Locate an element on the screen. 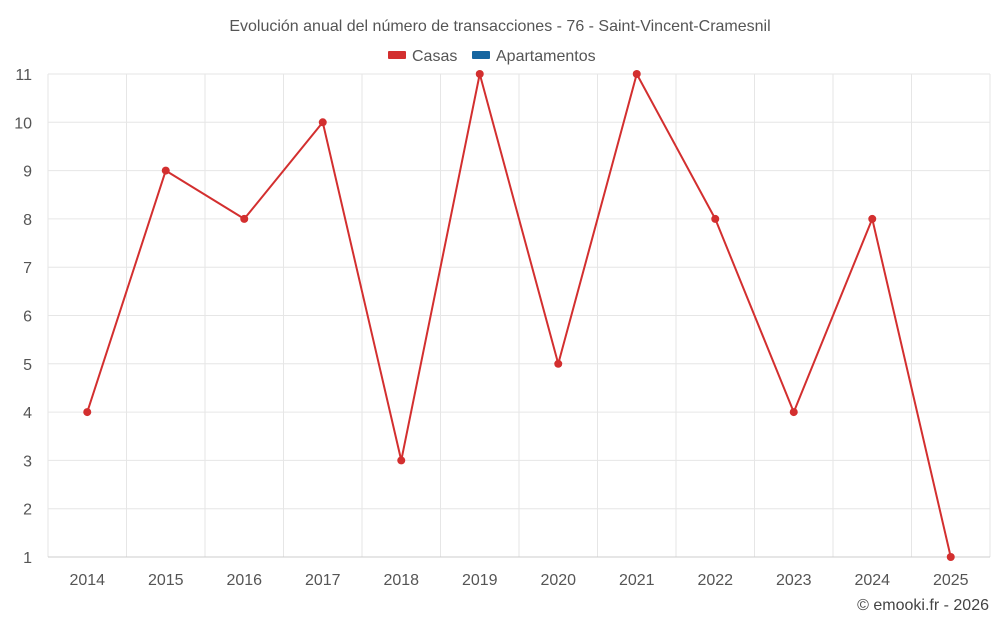  y-tick-label: 7 is located at coordinates (27, 268).